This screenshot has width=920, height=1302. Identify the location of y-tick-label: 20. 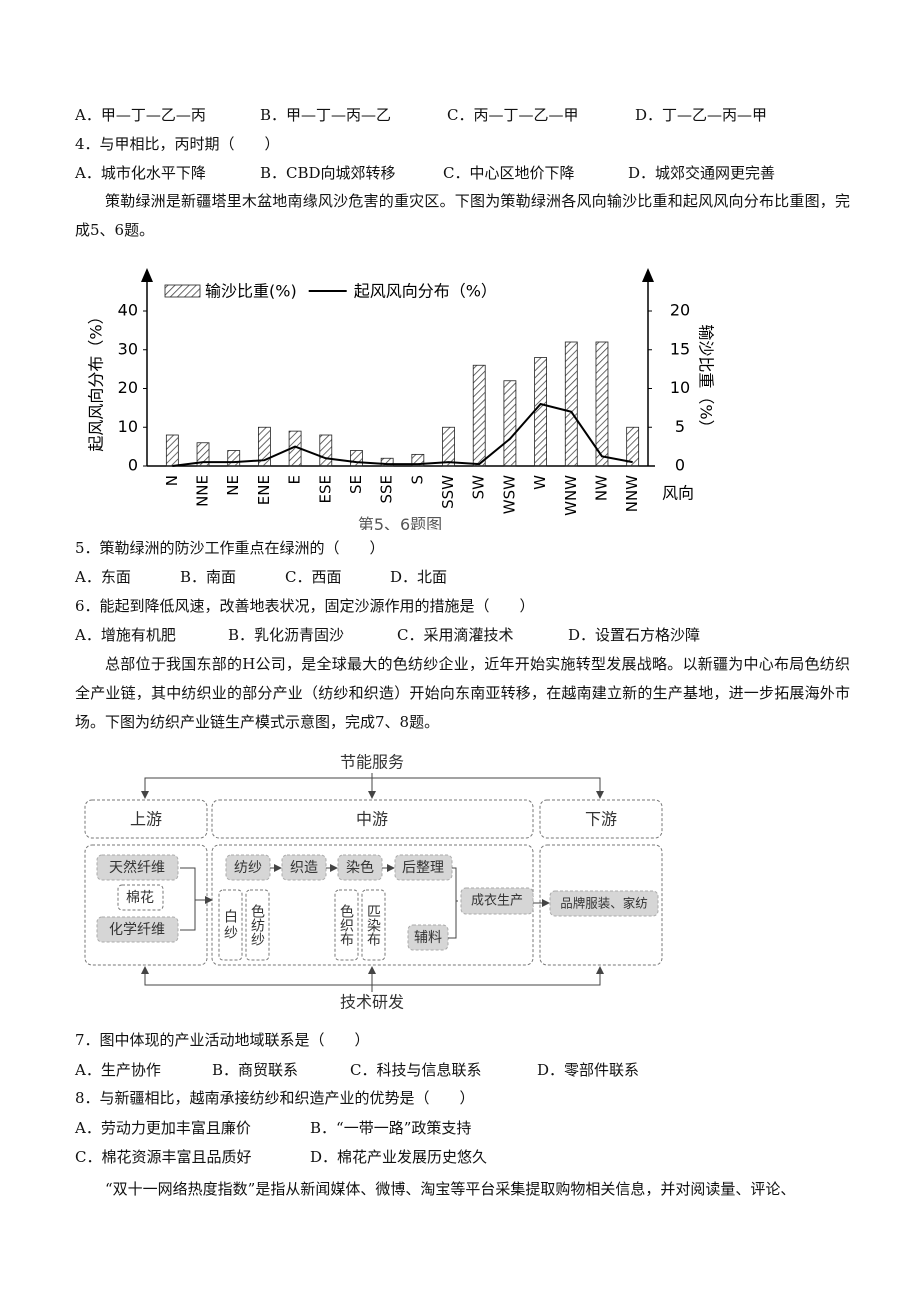
(128, 387).